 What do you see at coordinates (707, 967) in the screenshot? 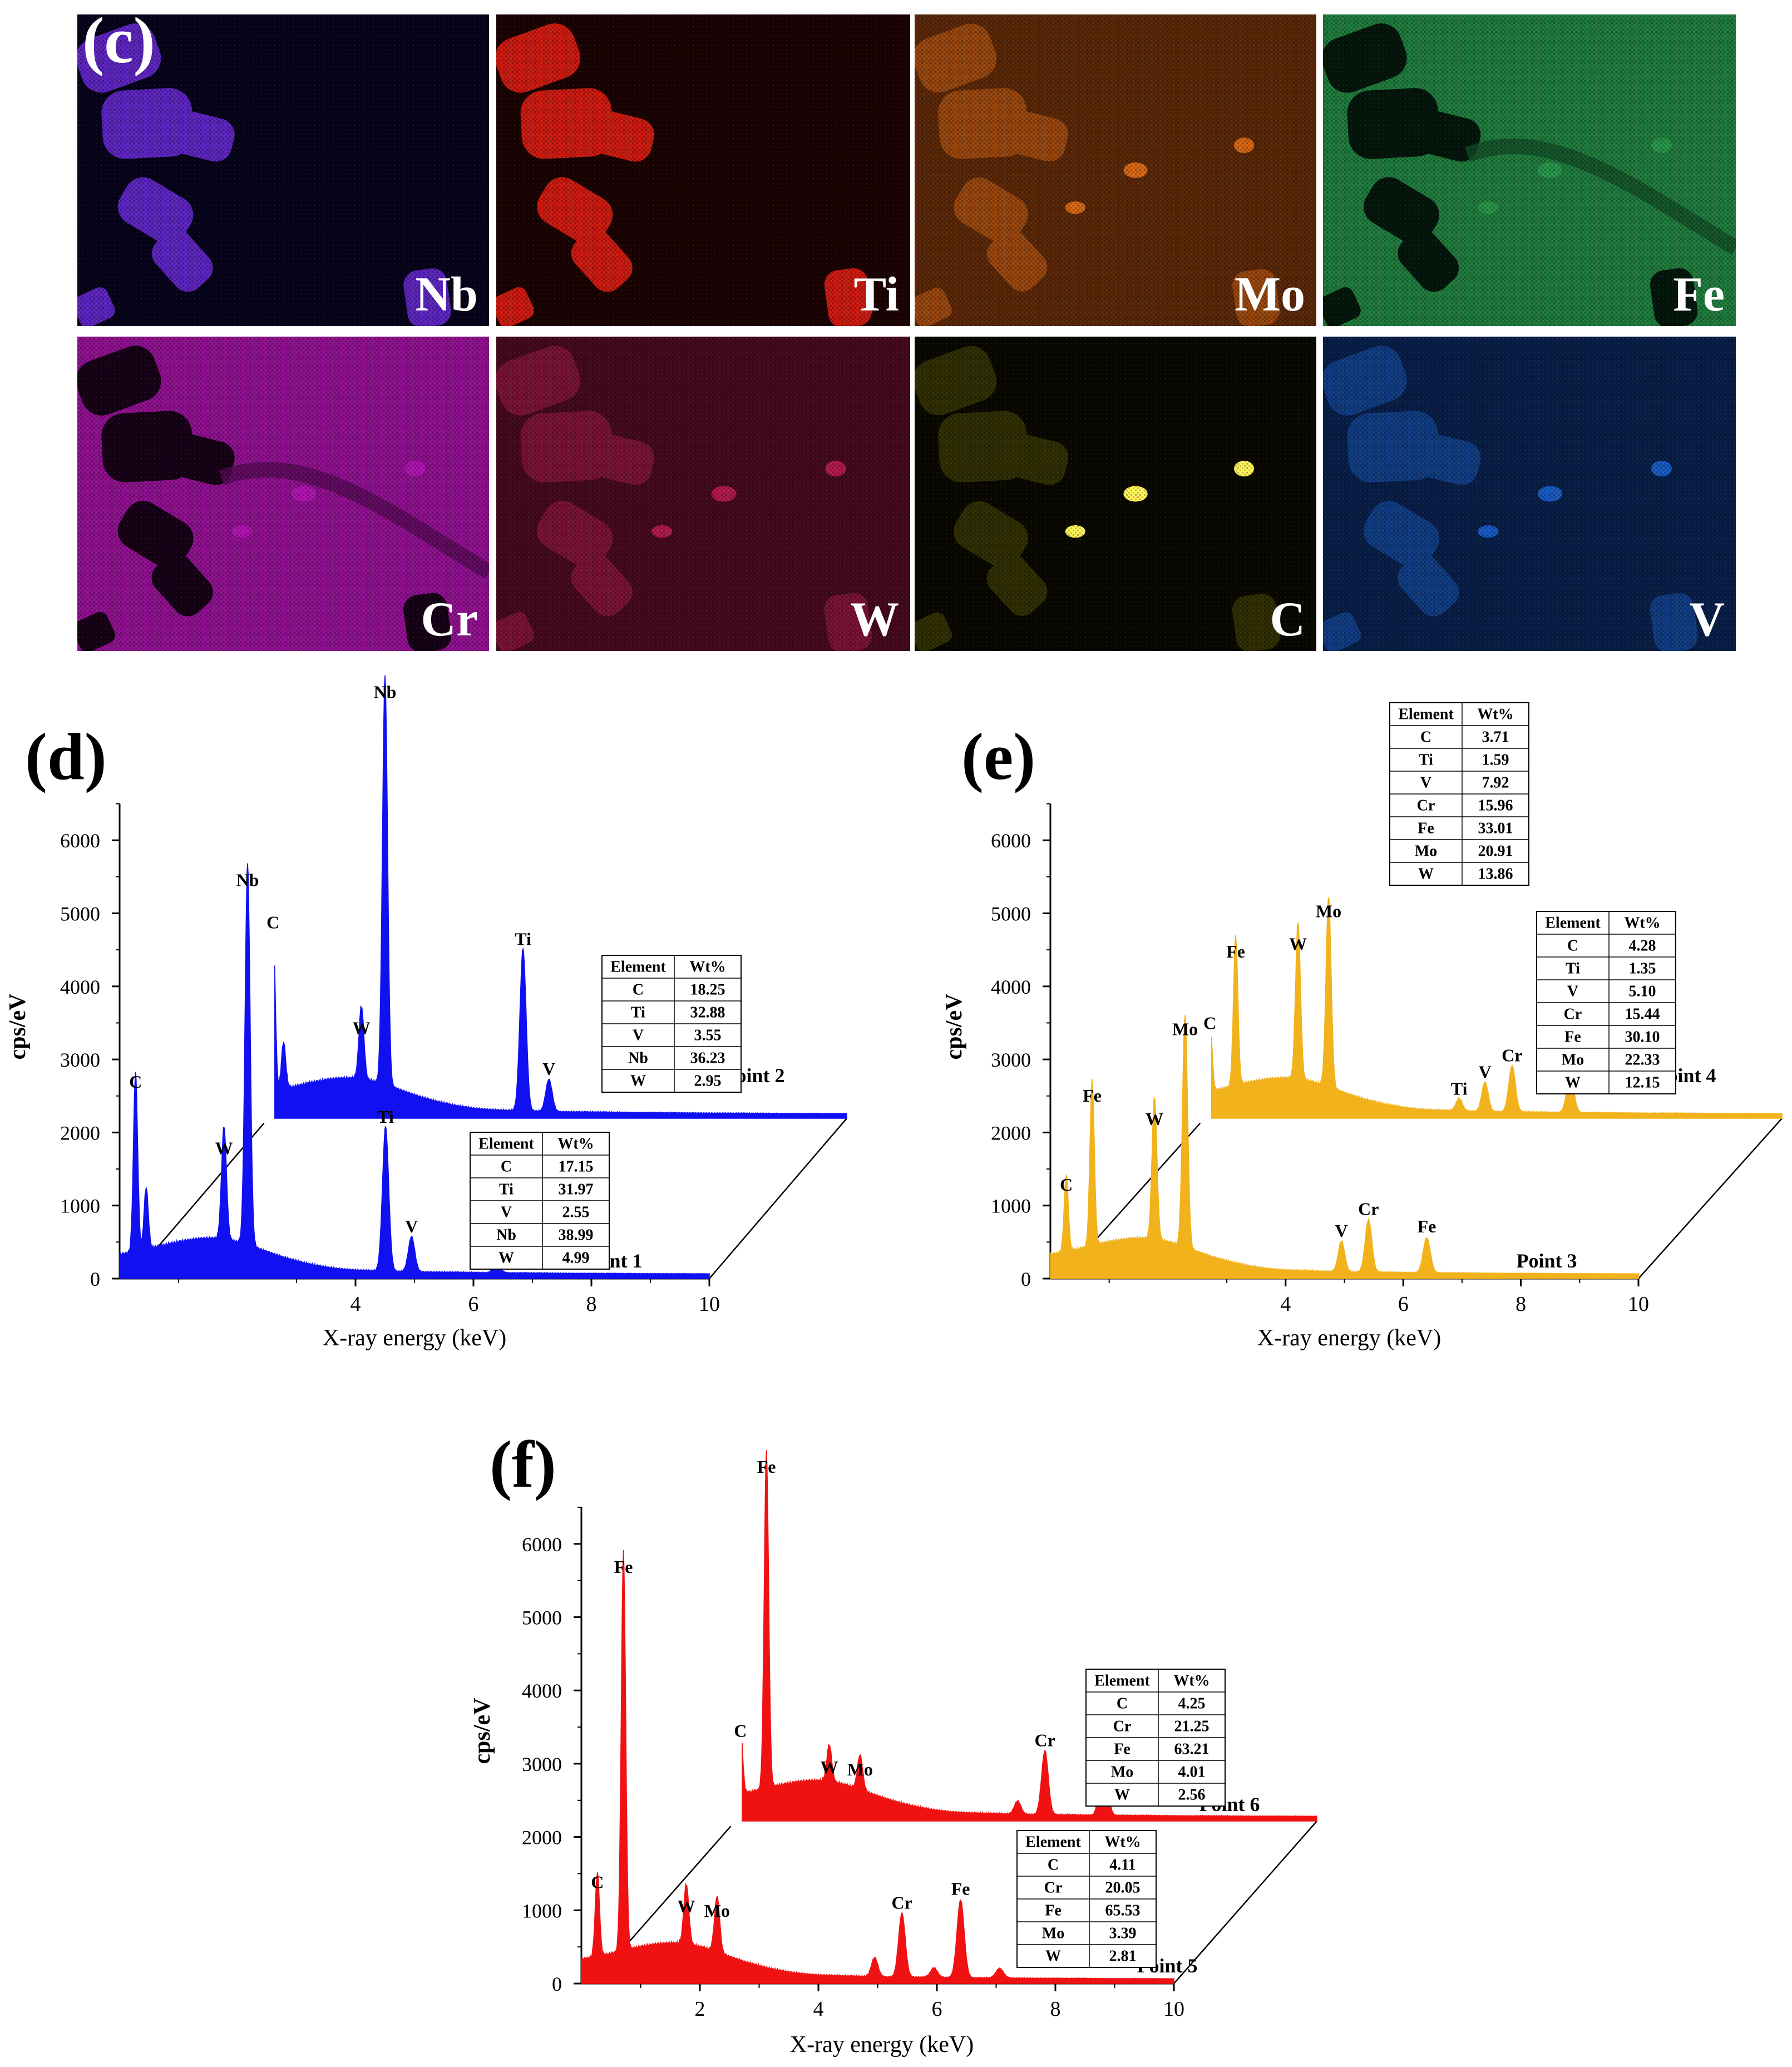
I see `table-header-cell: Wt%` at bounding box center [707, 967].